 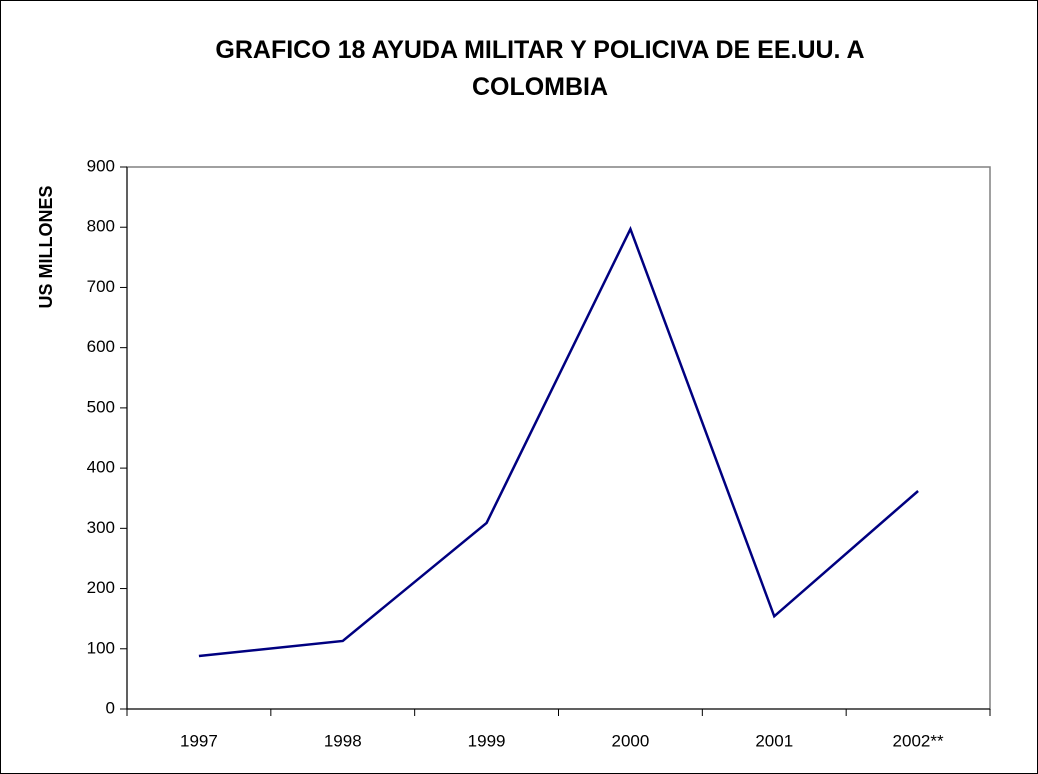 What do you see at coordinates (343, 740) in the screenshot?
I see `x-tick-label: 1998` at bounding box center [343, 740].